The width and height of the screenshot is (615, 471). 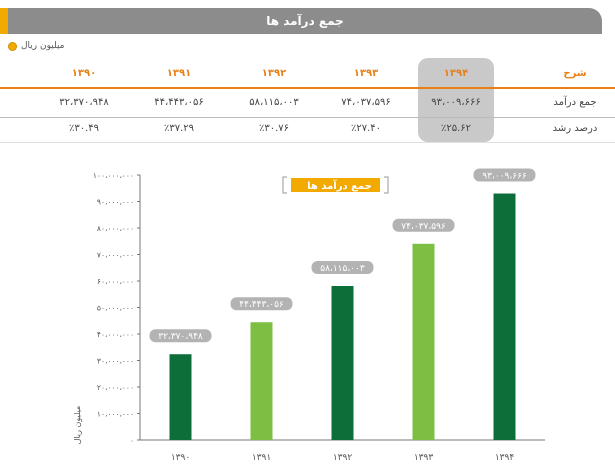 What do you see at coordinates (179, 102) in the screenshot?
I see `table-cell: ۴۴،۴۴۳،۰۵۶` at bounding box center [179, 102].